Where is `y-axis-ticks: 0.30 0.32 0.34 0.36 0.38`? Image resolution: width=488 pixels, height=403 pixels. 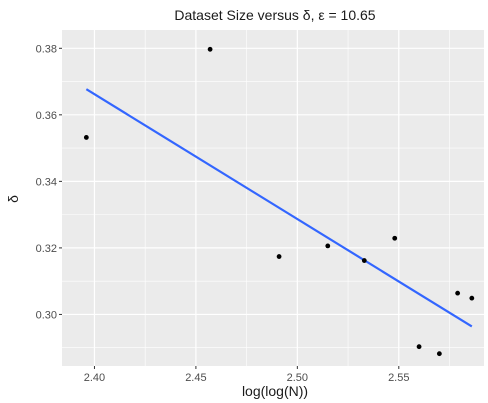 y-axis-ticks: 0.30 0.32 0.34 0.36 0.38 is located at coordinates (49, 182).